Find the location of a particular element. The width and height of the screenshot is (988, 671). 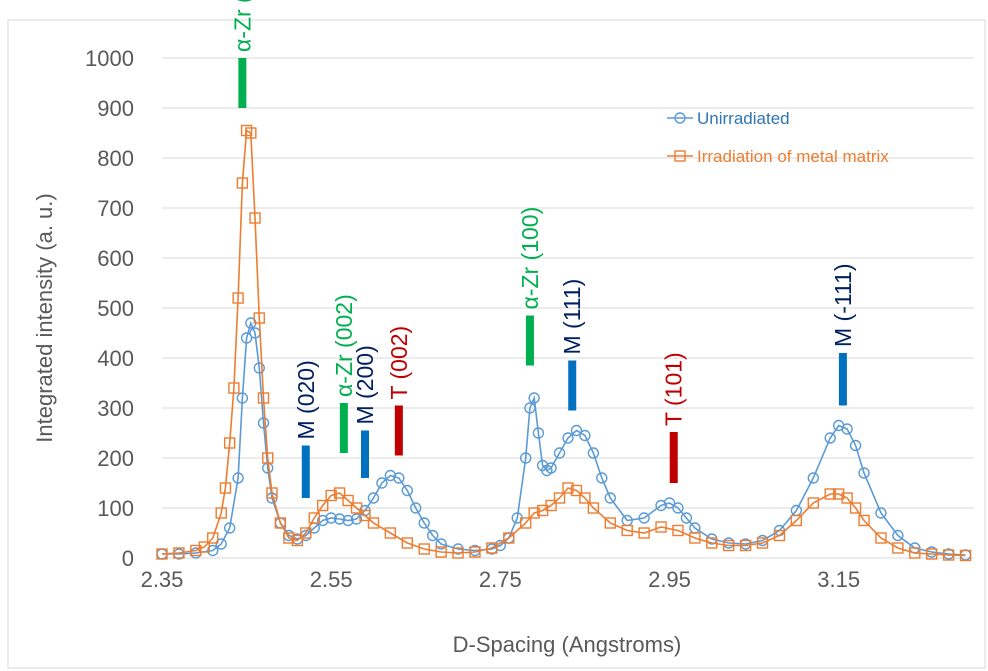

y-axis-title: Integrated intensity (a. u.) is located at coordinates (44, 317).